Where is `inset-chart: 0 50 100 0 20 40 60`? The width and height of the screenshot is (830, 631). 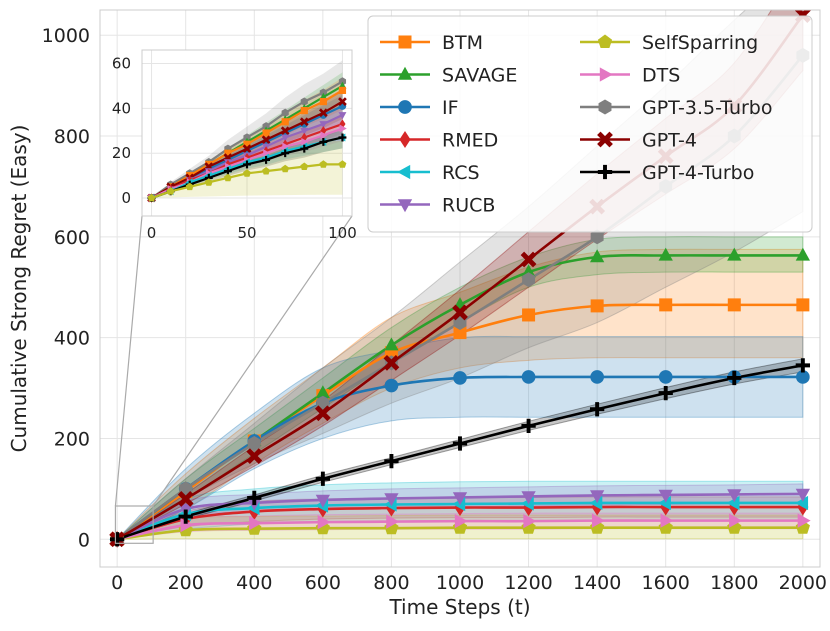 inset-chart: 0 50 100 0 20 40 60 is located at coordinates (234, 145).